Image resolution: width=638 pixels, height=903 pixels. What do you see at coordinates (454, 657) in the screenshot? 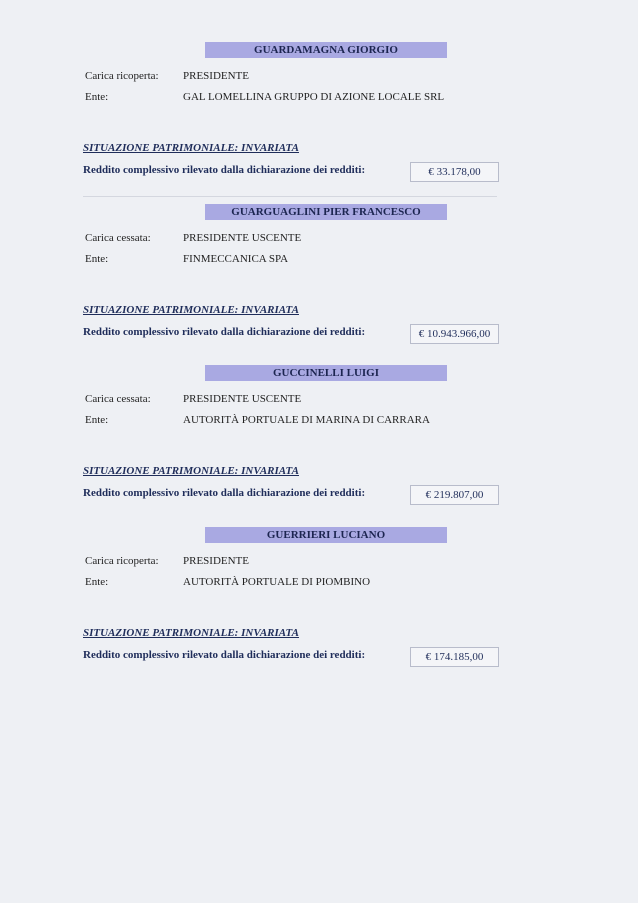
I see `income-value: € 174.185,00` at bounding box center [454, 657].